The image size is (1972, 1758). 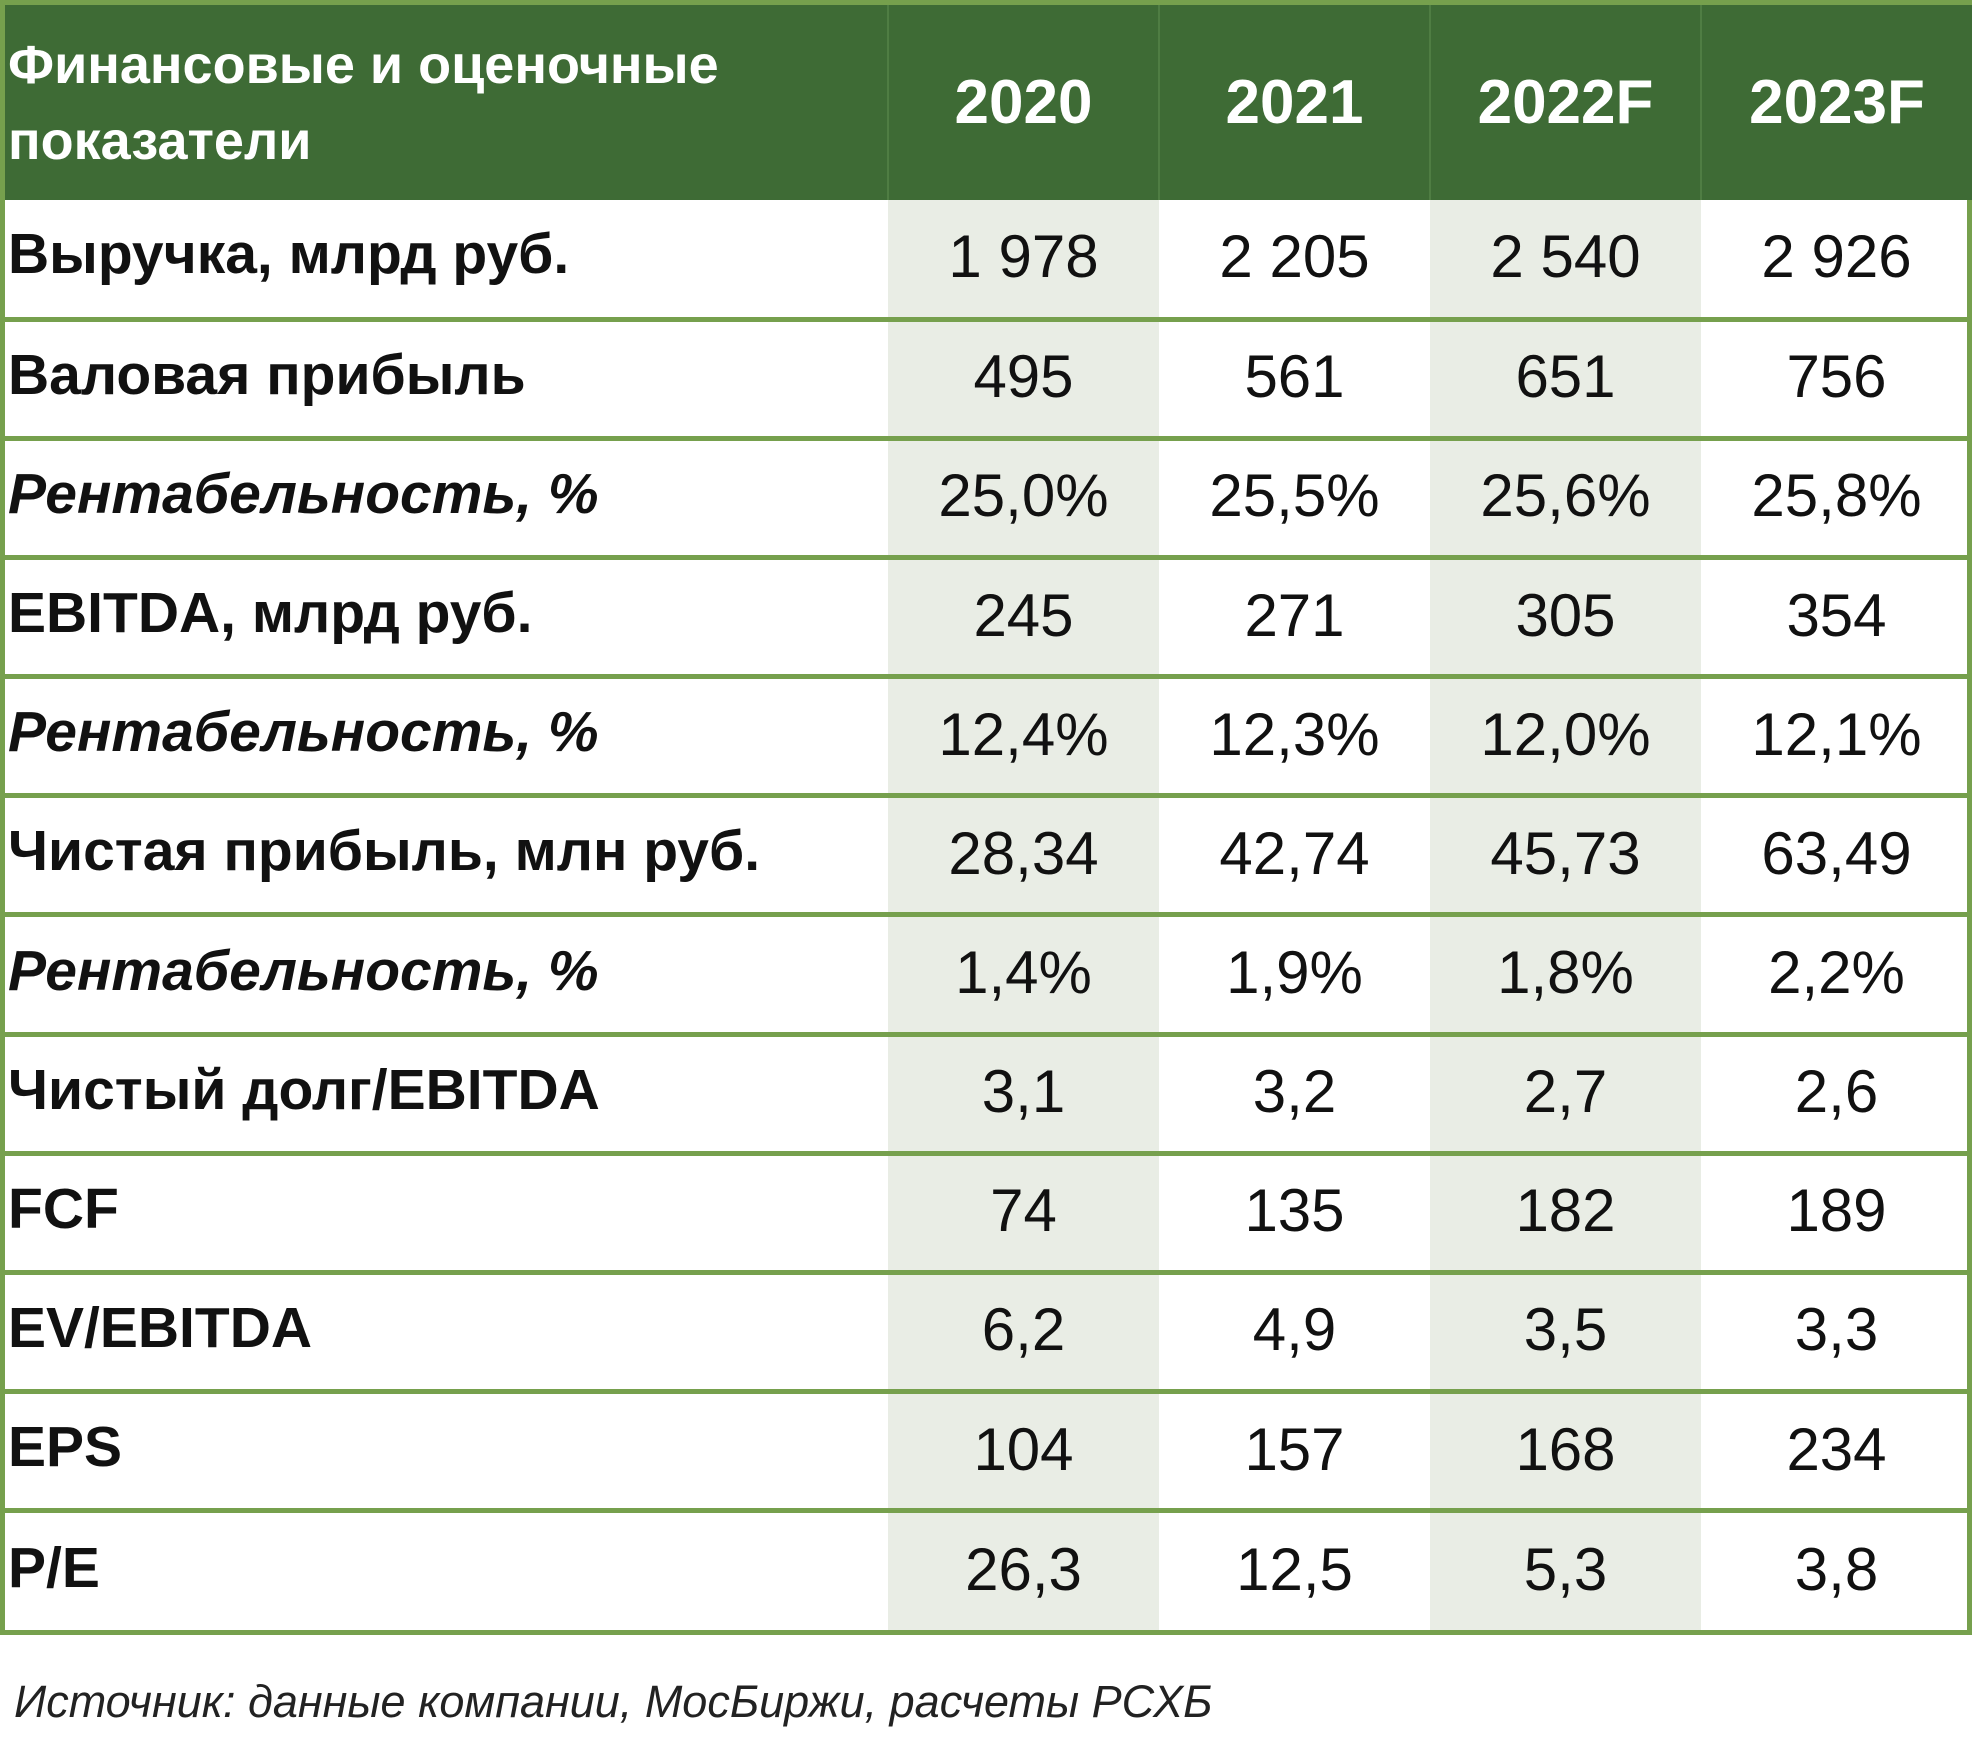 I want to click on header-year-2023f: 2023F, so click(x=1836, y=102).